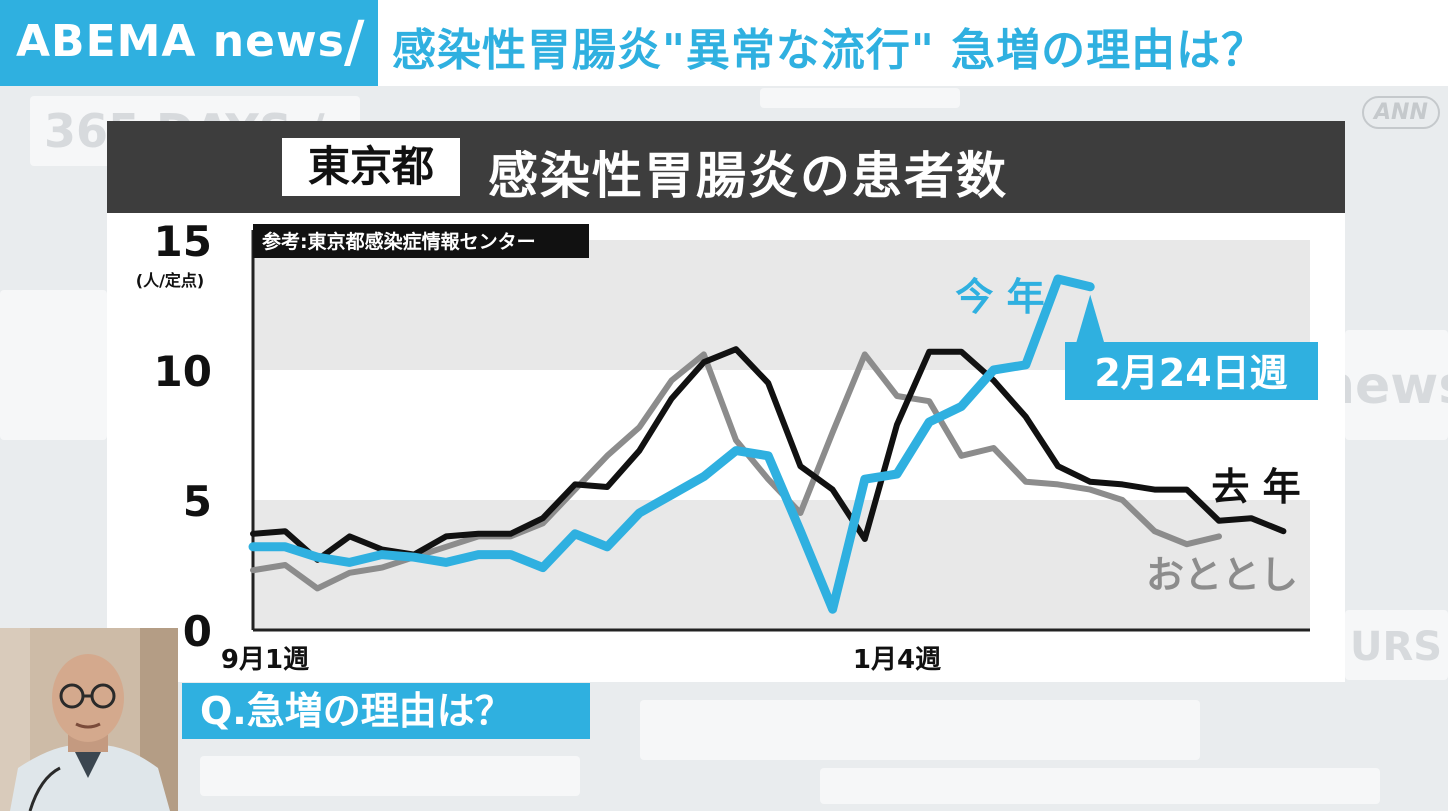 This screenshot has height=811, width=1448. What do you see at coordinates (180, 41) in the screenshot?
I see `logo-text: ABEMA news` at bounding box center [180, 41].